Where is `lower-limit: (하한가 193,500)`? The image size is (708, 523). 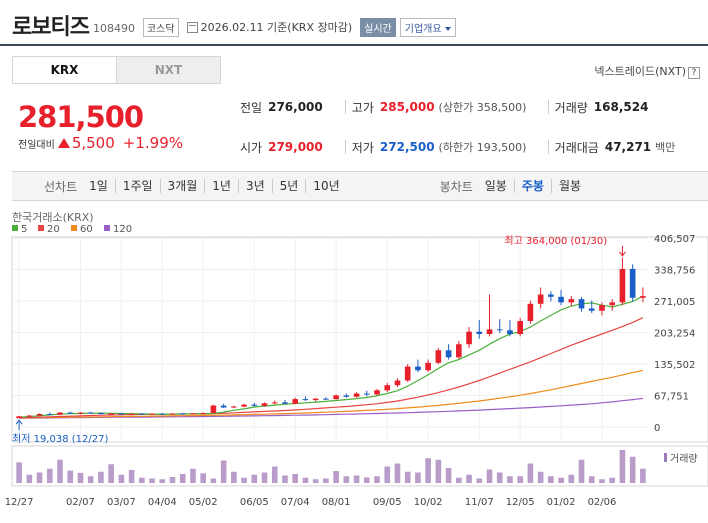
lower-limit: (하한가 193,500) is located at coordinates (482, 147).